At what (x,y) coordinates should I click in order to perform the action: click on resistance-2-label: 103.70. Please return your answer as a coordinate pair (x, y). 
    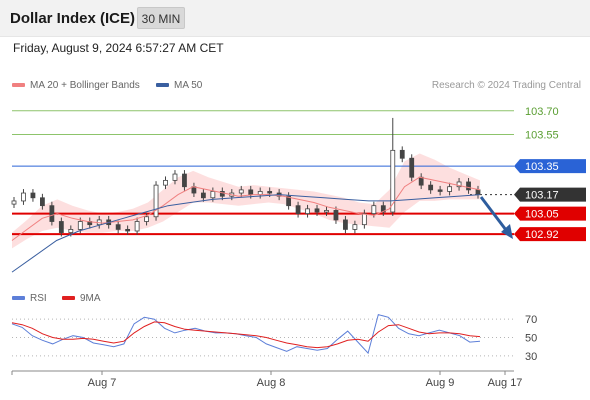
    Looking at the image, I should click on (542, 112).